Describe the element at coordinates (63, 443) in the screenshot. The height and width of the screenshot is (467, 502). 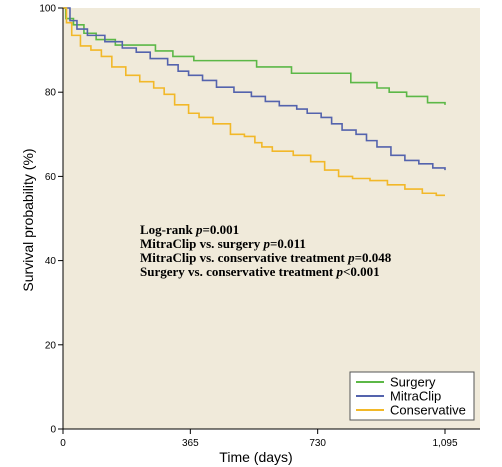
I see `x-tick-label: 0` at that location.